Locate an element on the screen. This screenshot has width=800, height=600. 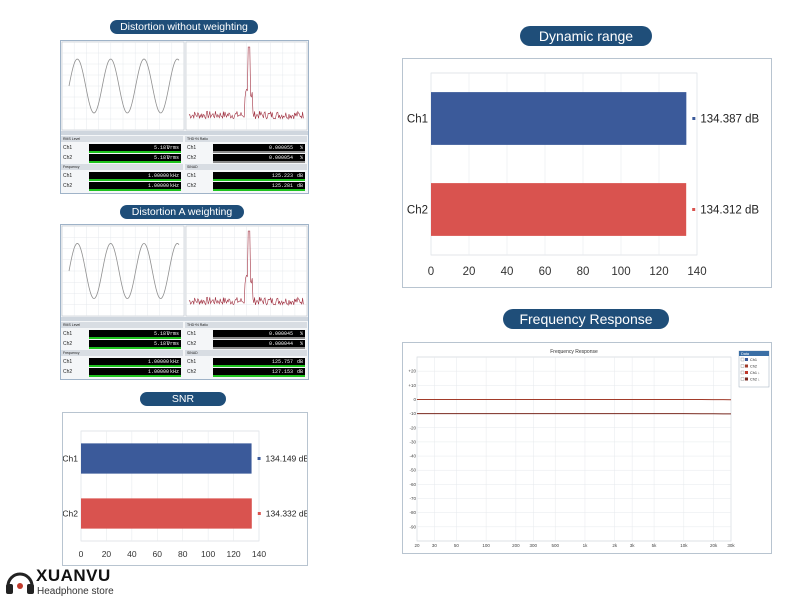
x-tick-label: 2k is located at coordinates (615, 545).